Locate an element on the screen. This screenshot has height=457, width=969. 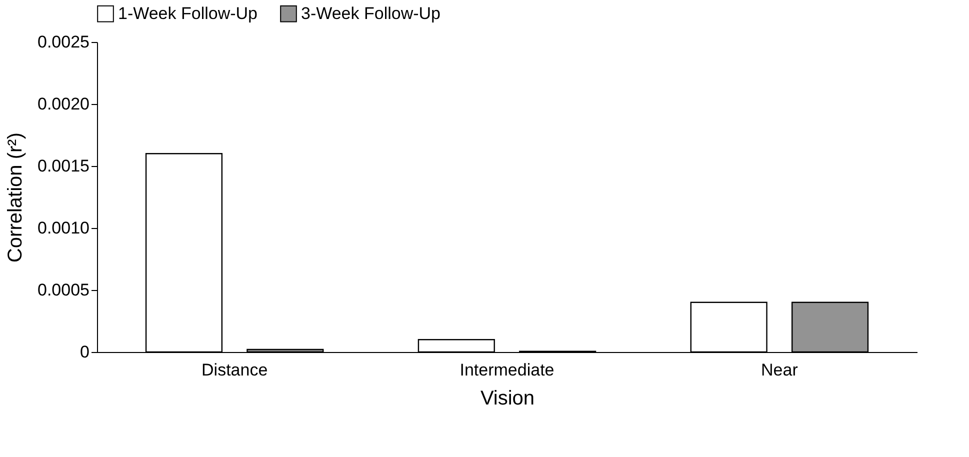
x-axis-title: Vision is located at coordinates (507, 399).